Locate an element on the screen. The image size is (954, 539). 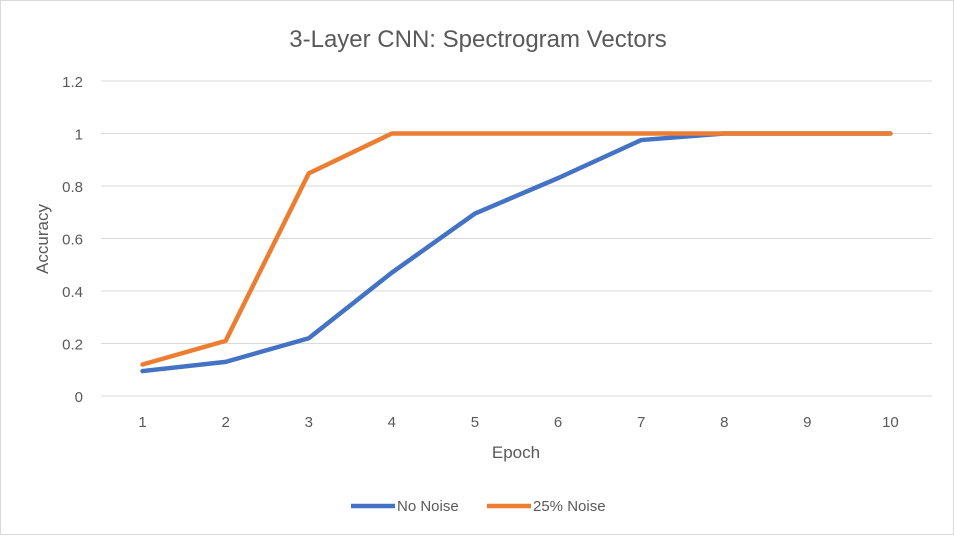
x-tick-label: 2 is located at coordinates (225, 422).